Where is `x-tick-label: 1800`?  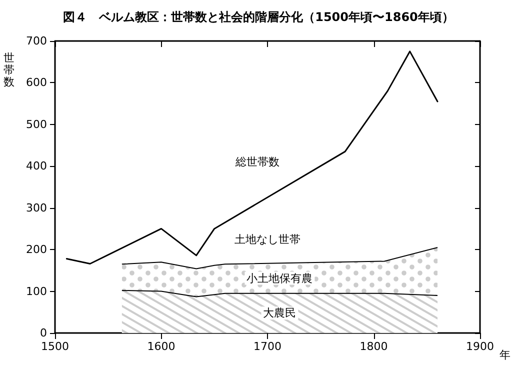
x-tick-label: 1800 is located at coordinates (374, 346).